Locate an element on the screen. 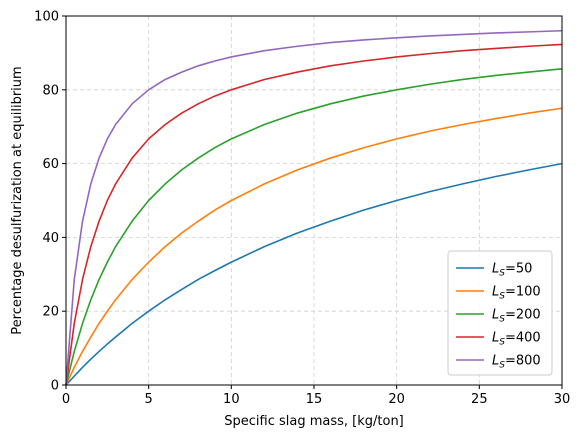 The width and height of the screenshot is (580, 438). legend-label: LS=50 is located at coordinates (512, 270).